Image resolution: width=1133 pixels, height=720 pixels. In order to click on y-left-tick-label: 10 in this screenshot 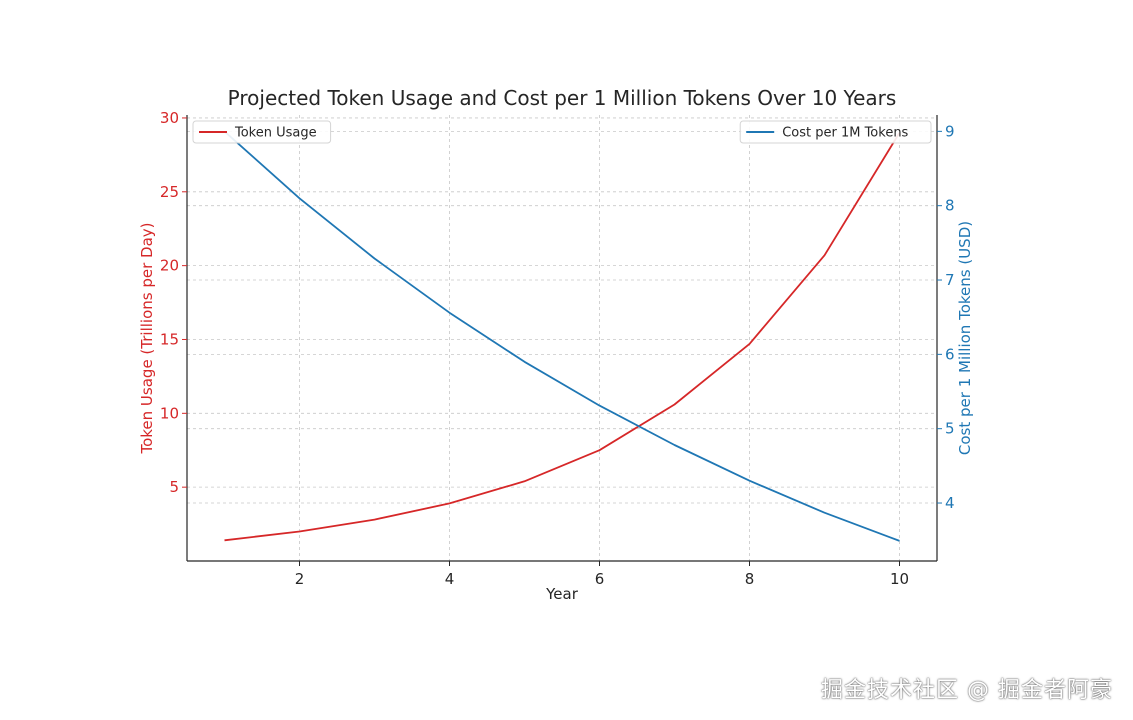, I will do `click(169, 413)`.